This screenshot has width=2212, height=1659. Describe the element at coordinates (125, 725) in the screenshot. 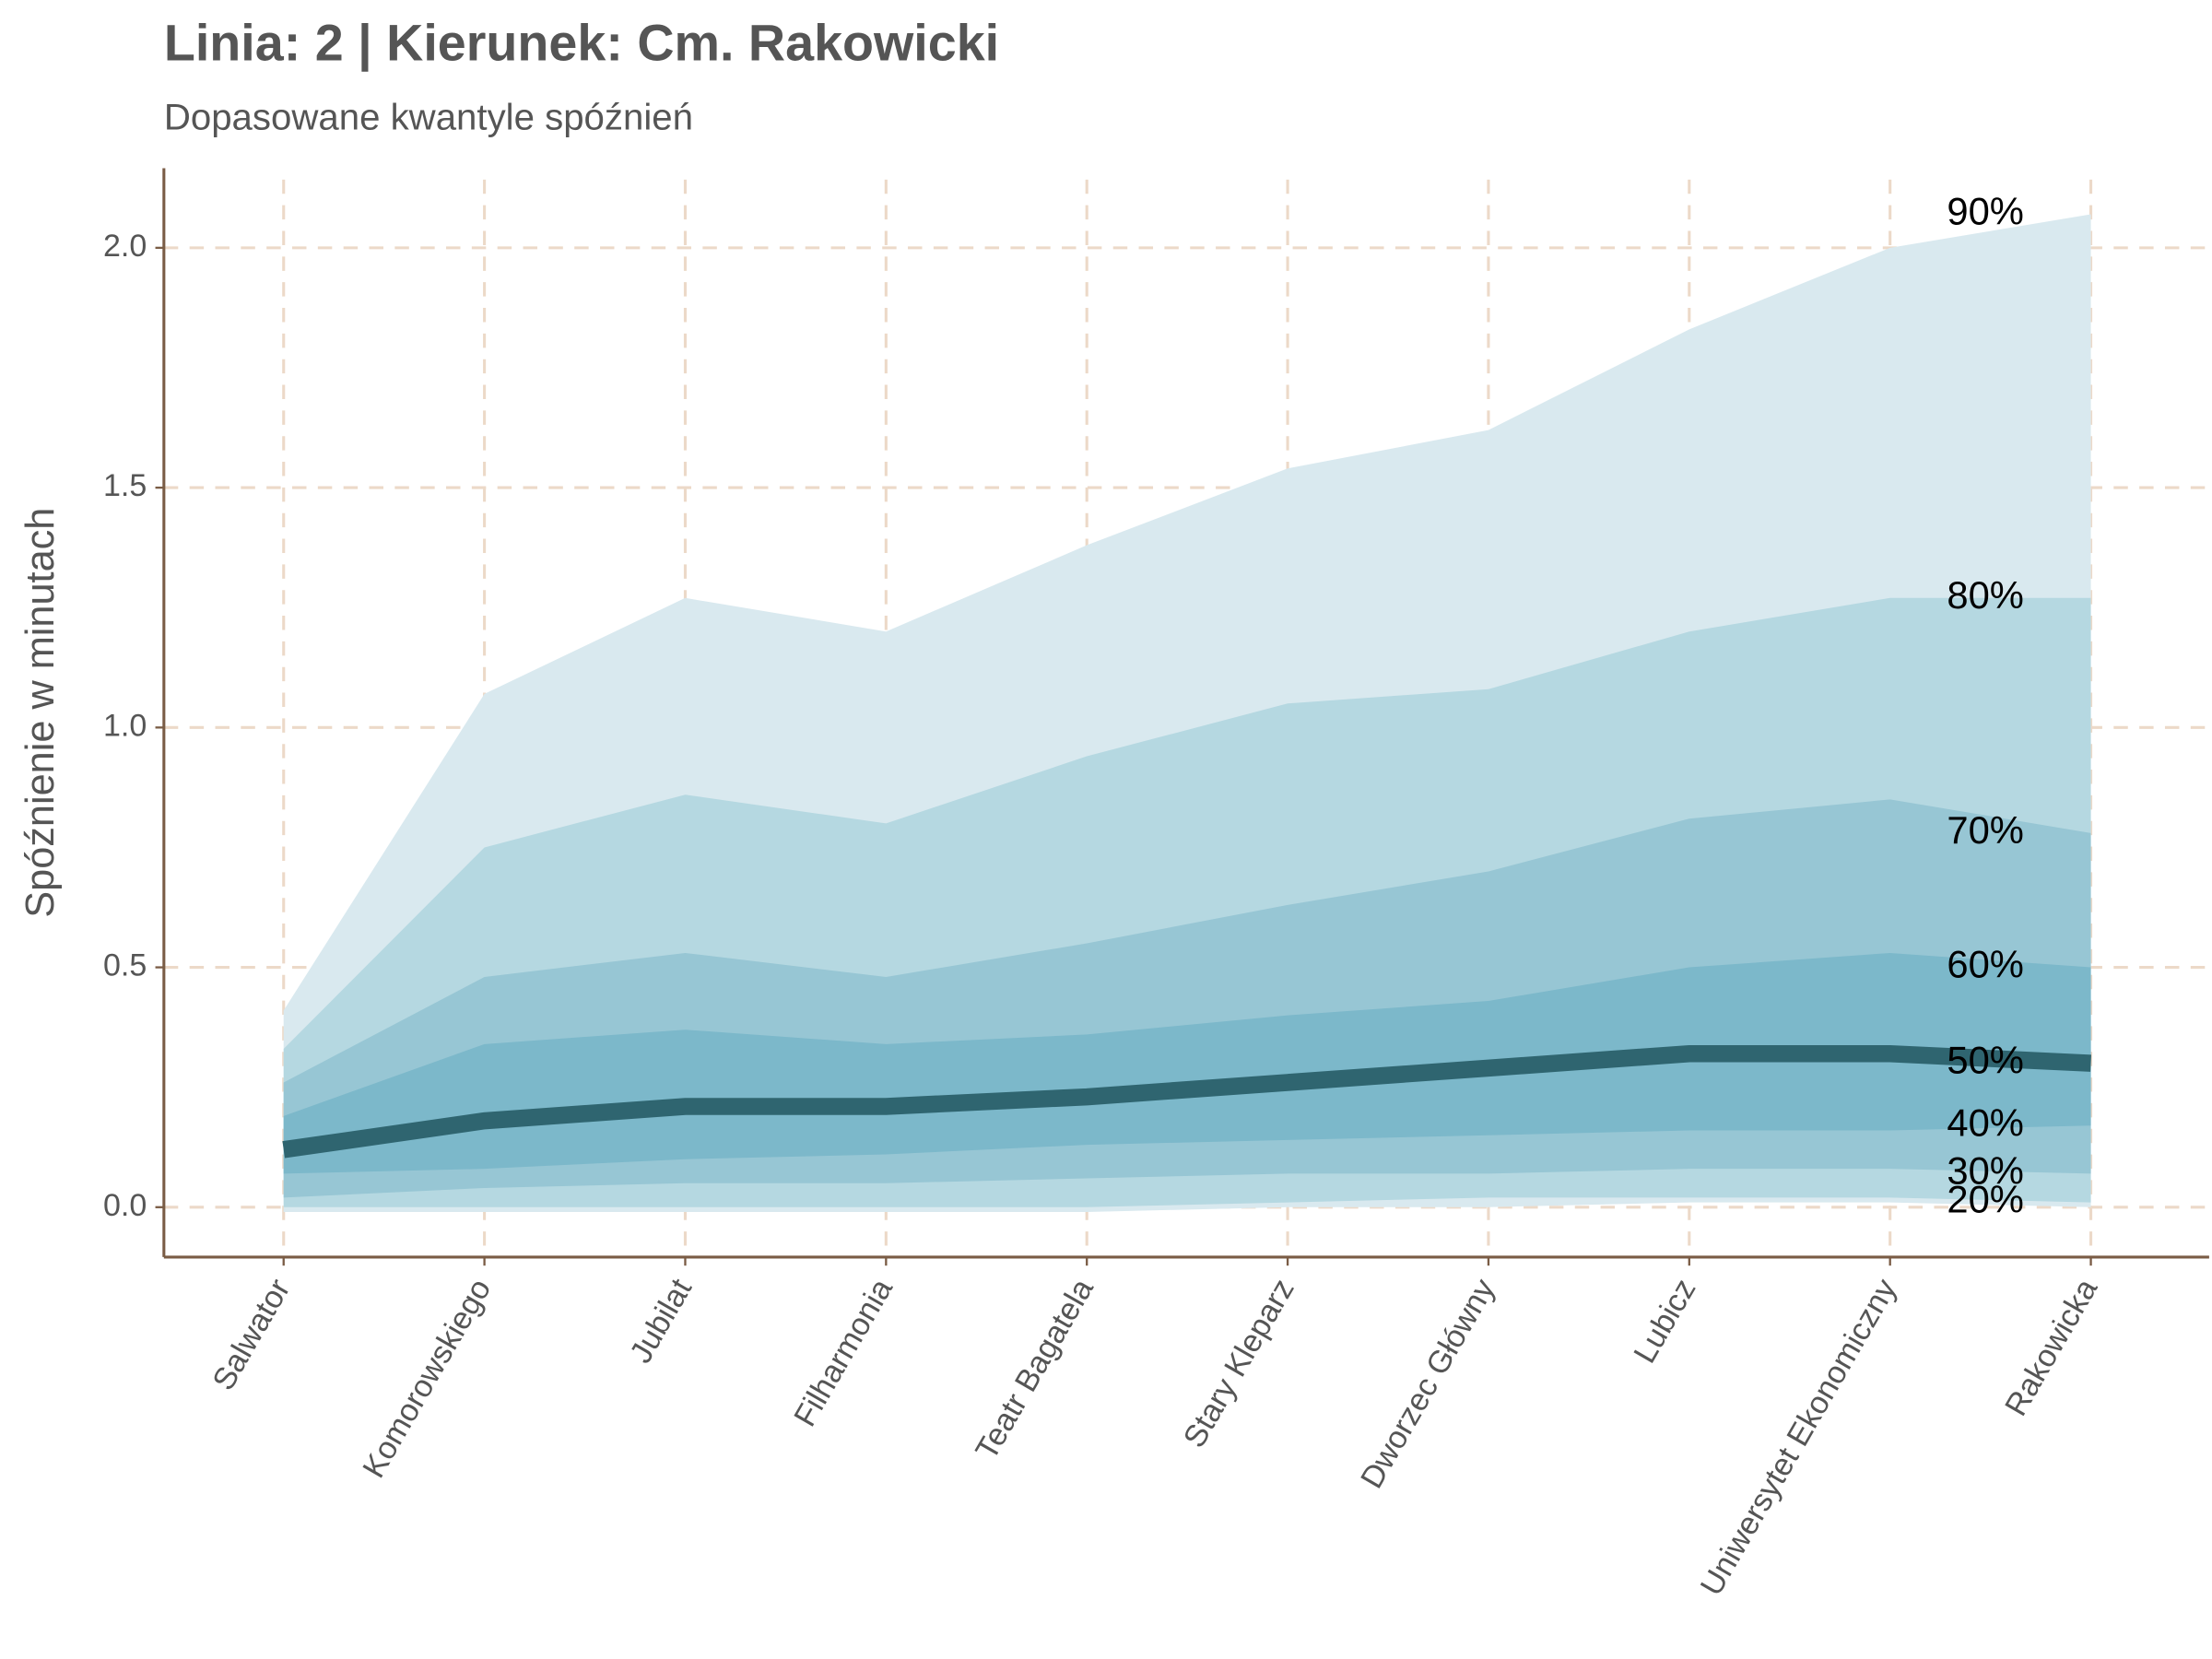

I see `y-tick-label: 1.0` at that location.